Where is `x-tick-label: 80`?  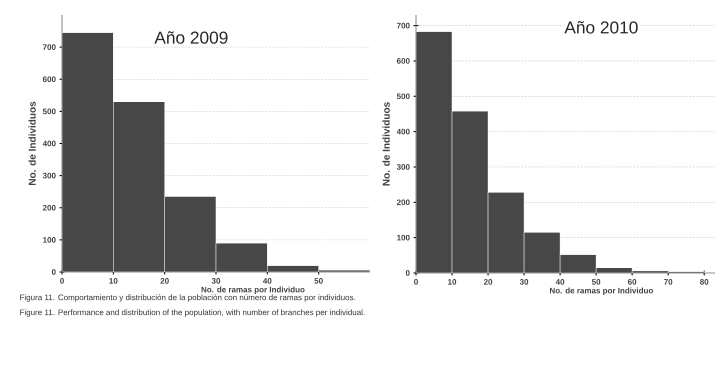
x-tick-label: 80 is located at coordinates (704, 282).